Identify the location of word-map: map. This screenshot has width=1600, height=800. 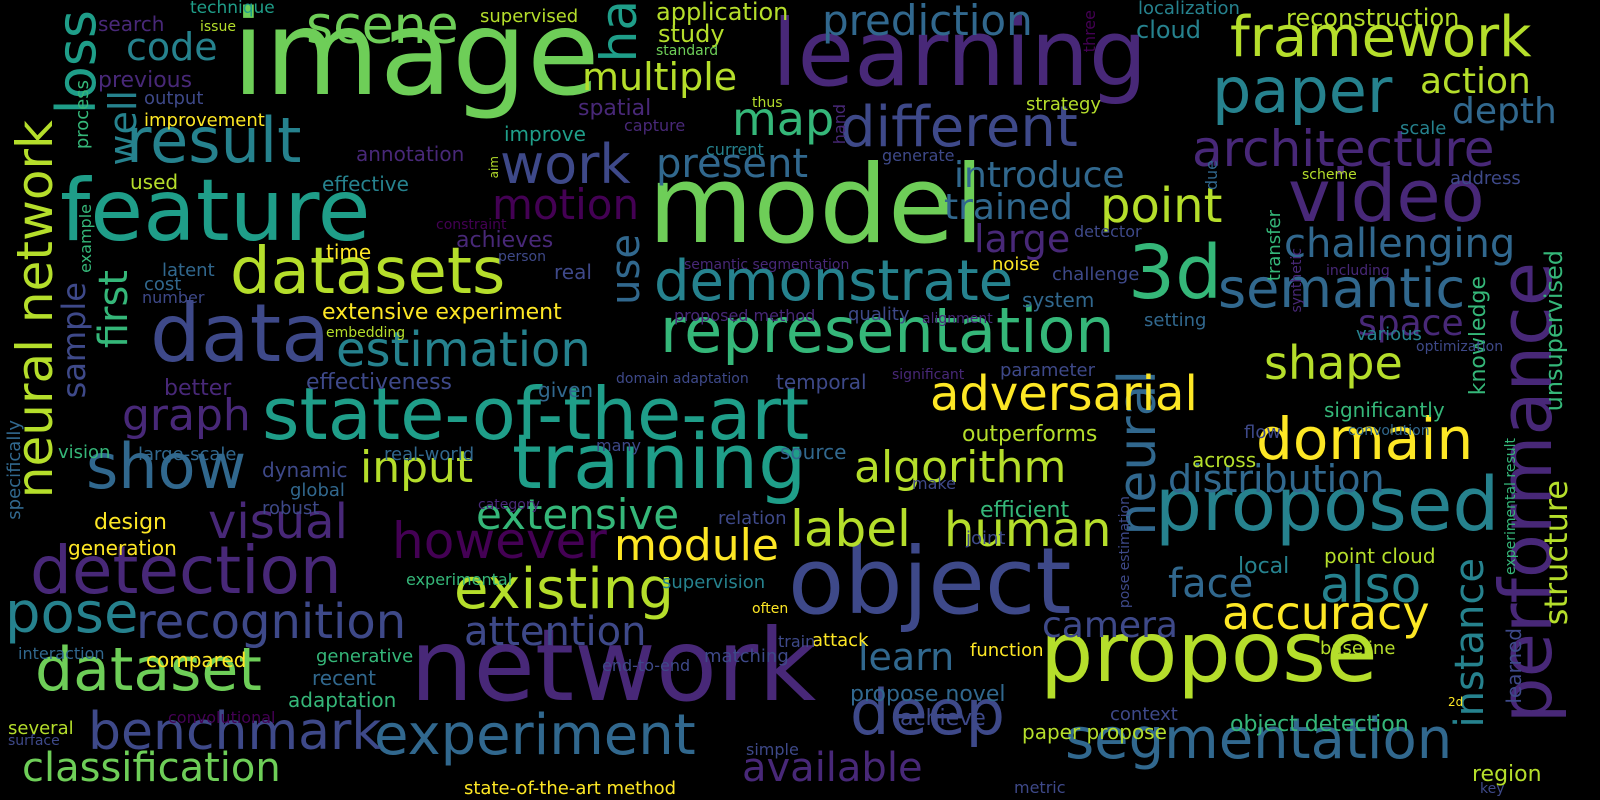
(783, 119).